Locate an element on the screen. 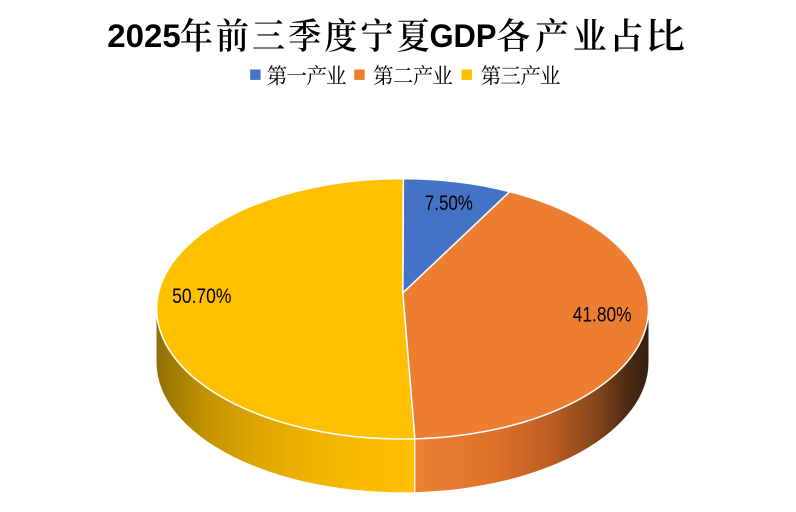 The height and width of the screenshot is (512, 796). svg-text: 50.70% is located at coordinates (201, 295).